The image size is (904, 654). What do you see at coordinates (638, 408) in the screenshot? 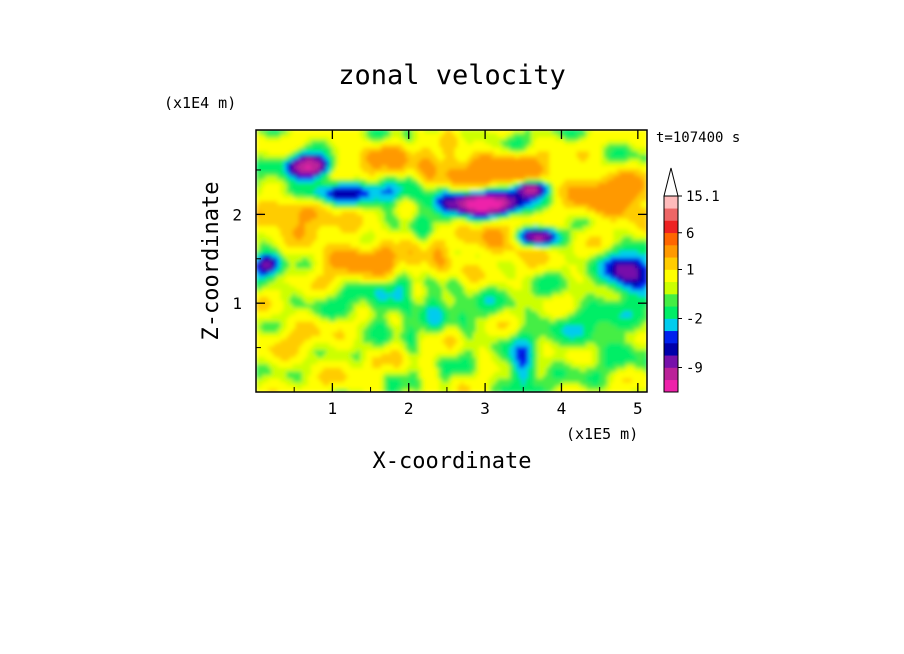
I see `x-tick-label: 5` at bounding box center [638, 408].